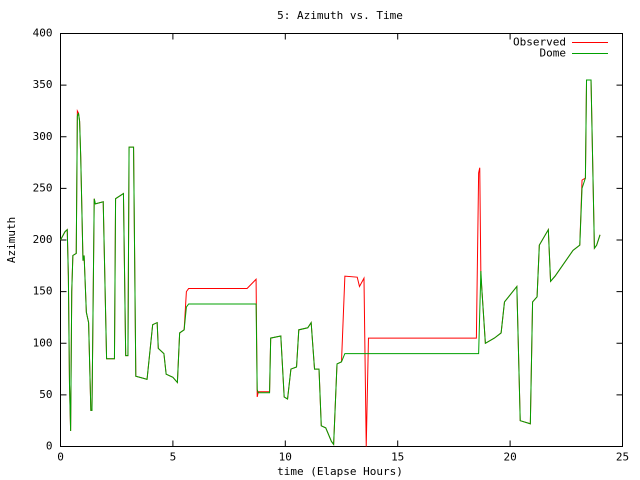  Describe the element at coordinates (173, 457) in the screenshot. I see `x-tick-label: 5` at that location.